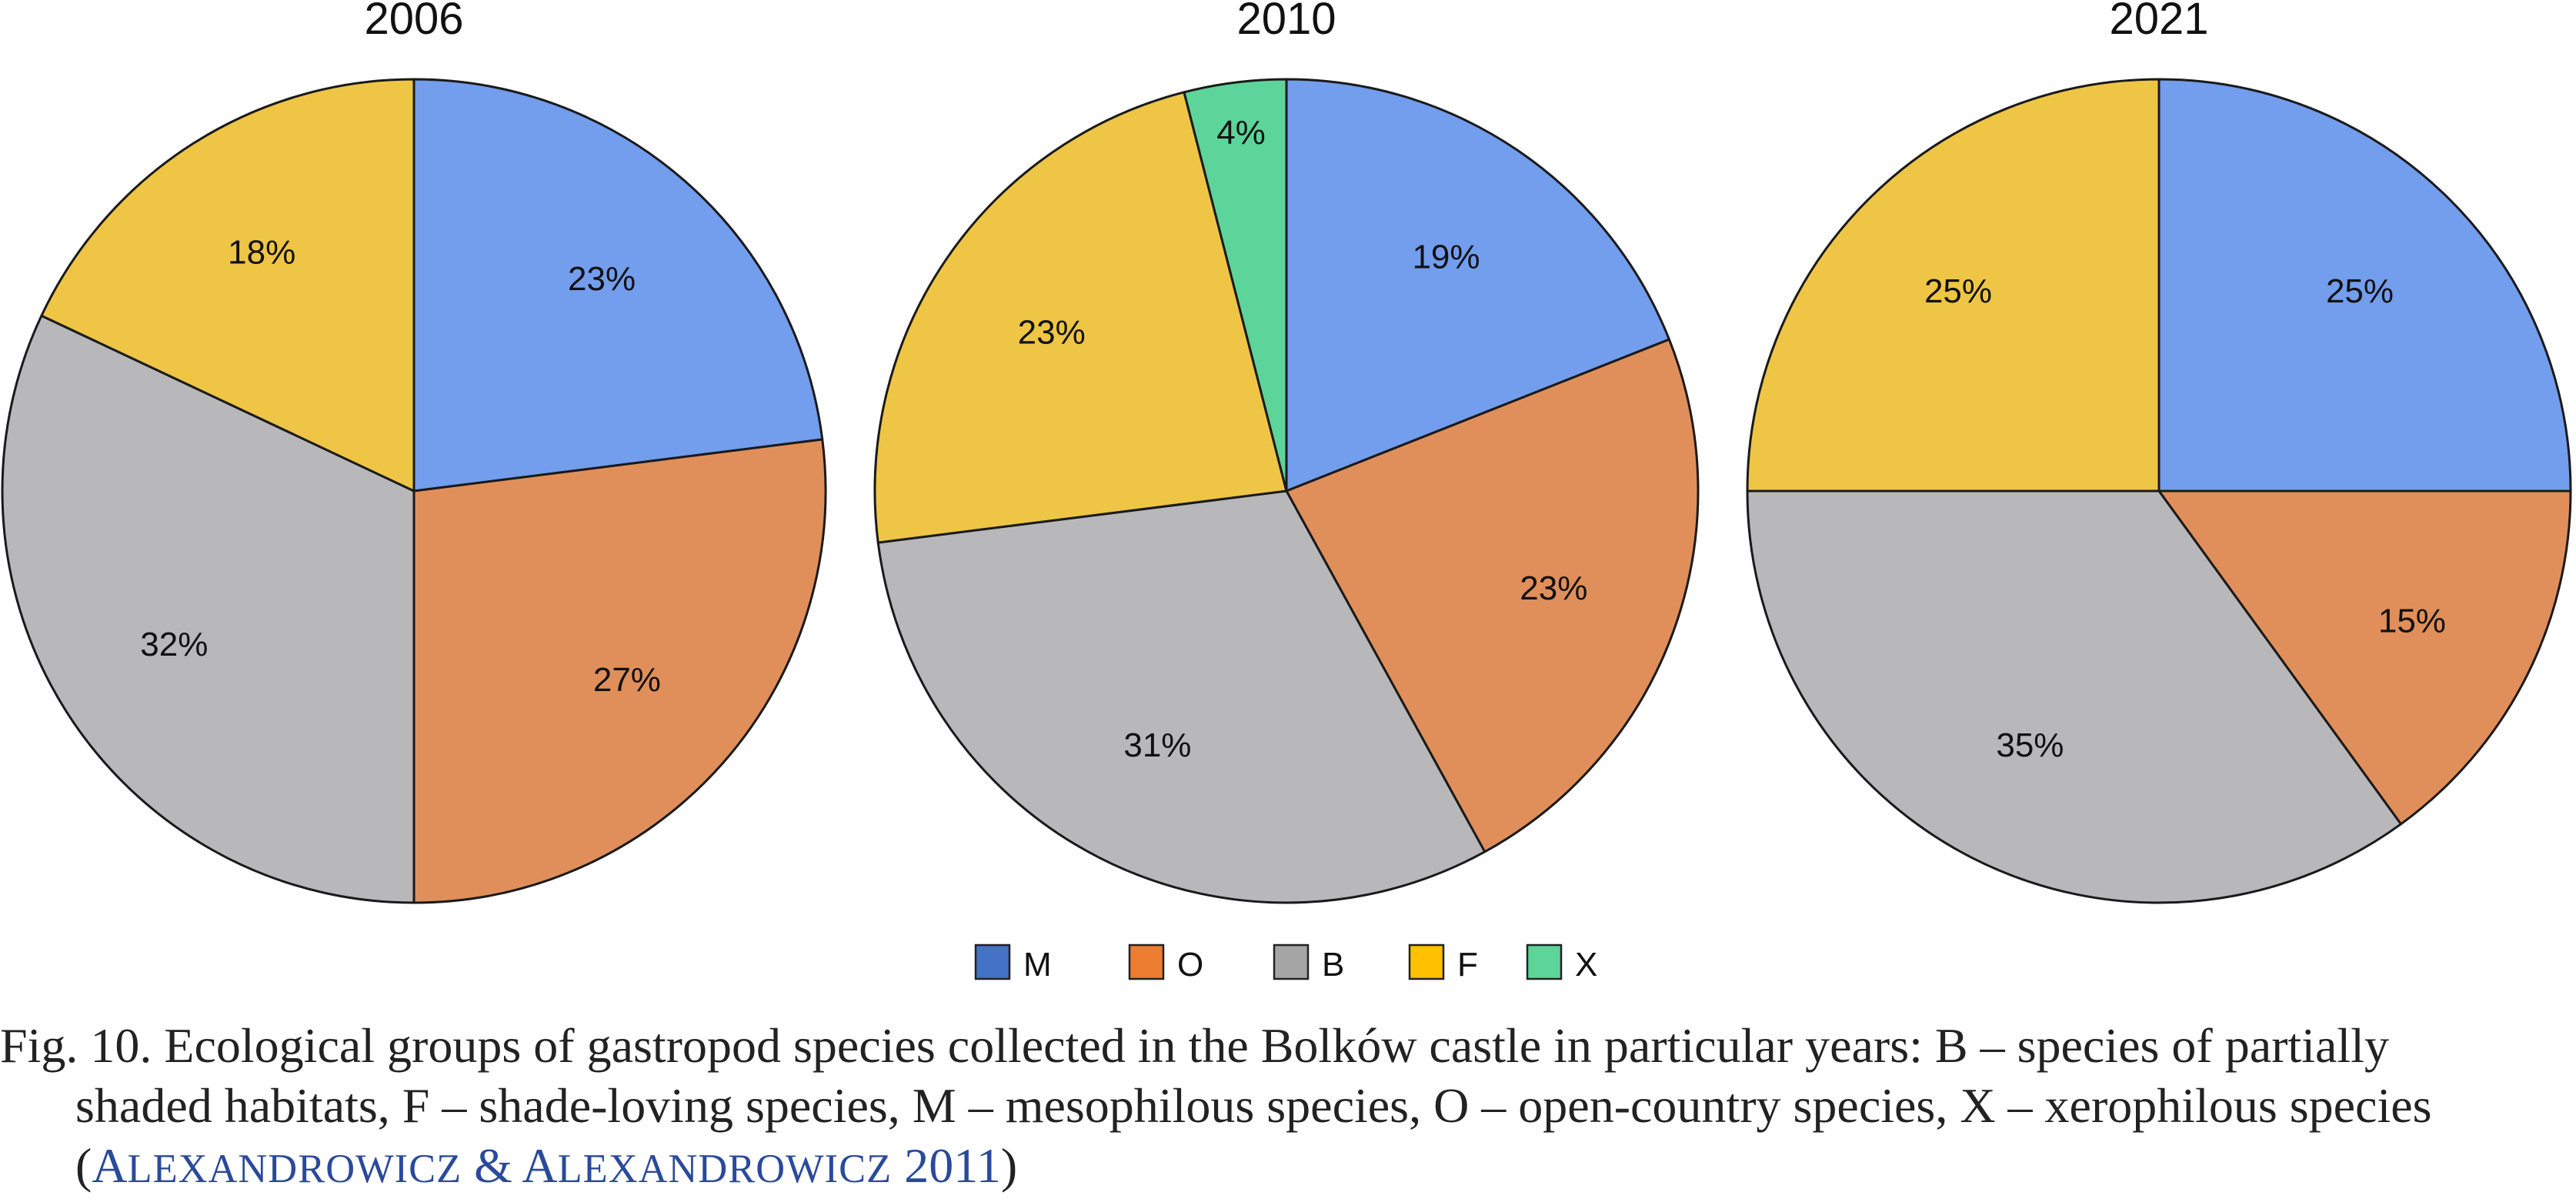 The image size is (2576, 1199). What do you see at coordinates (262, 252) in the screenshot?
I see `slice-label-F: 18%` at bounding box center [262, 252].